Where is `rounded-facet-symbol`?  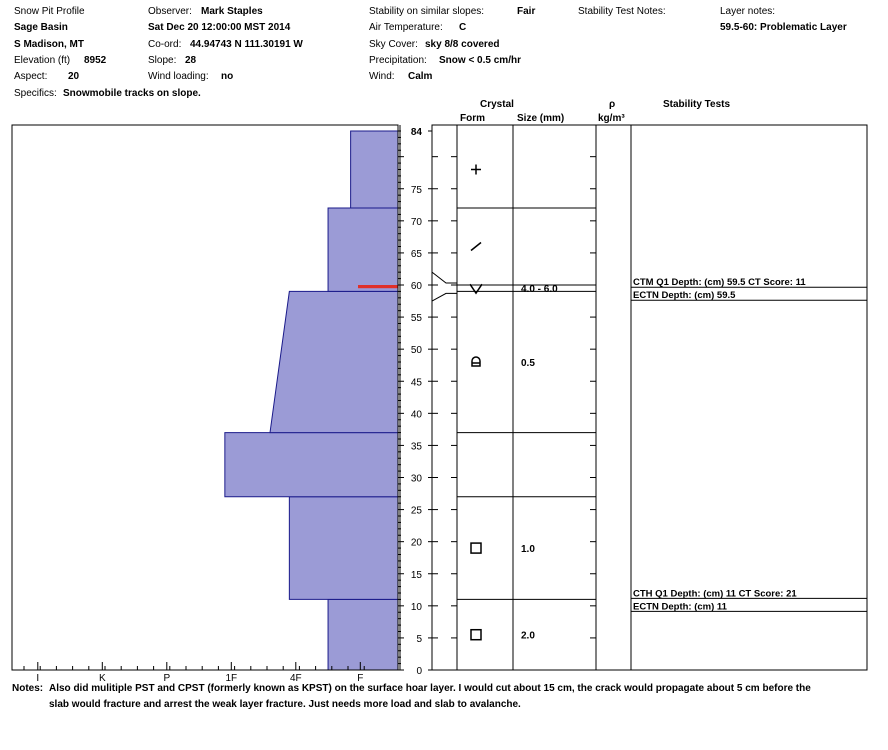 rounded-facet-symbol is located at coordinates (476, 361).